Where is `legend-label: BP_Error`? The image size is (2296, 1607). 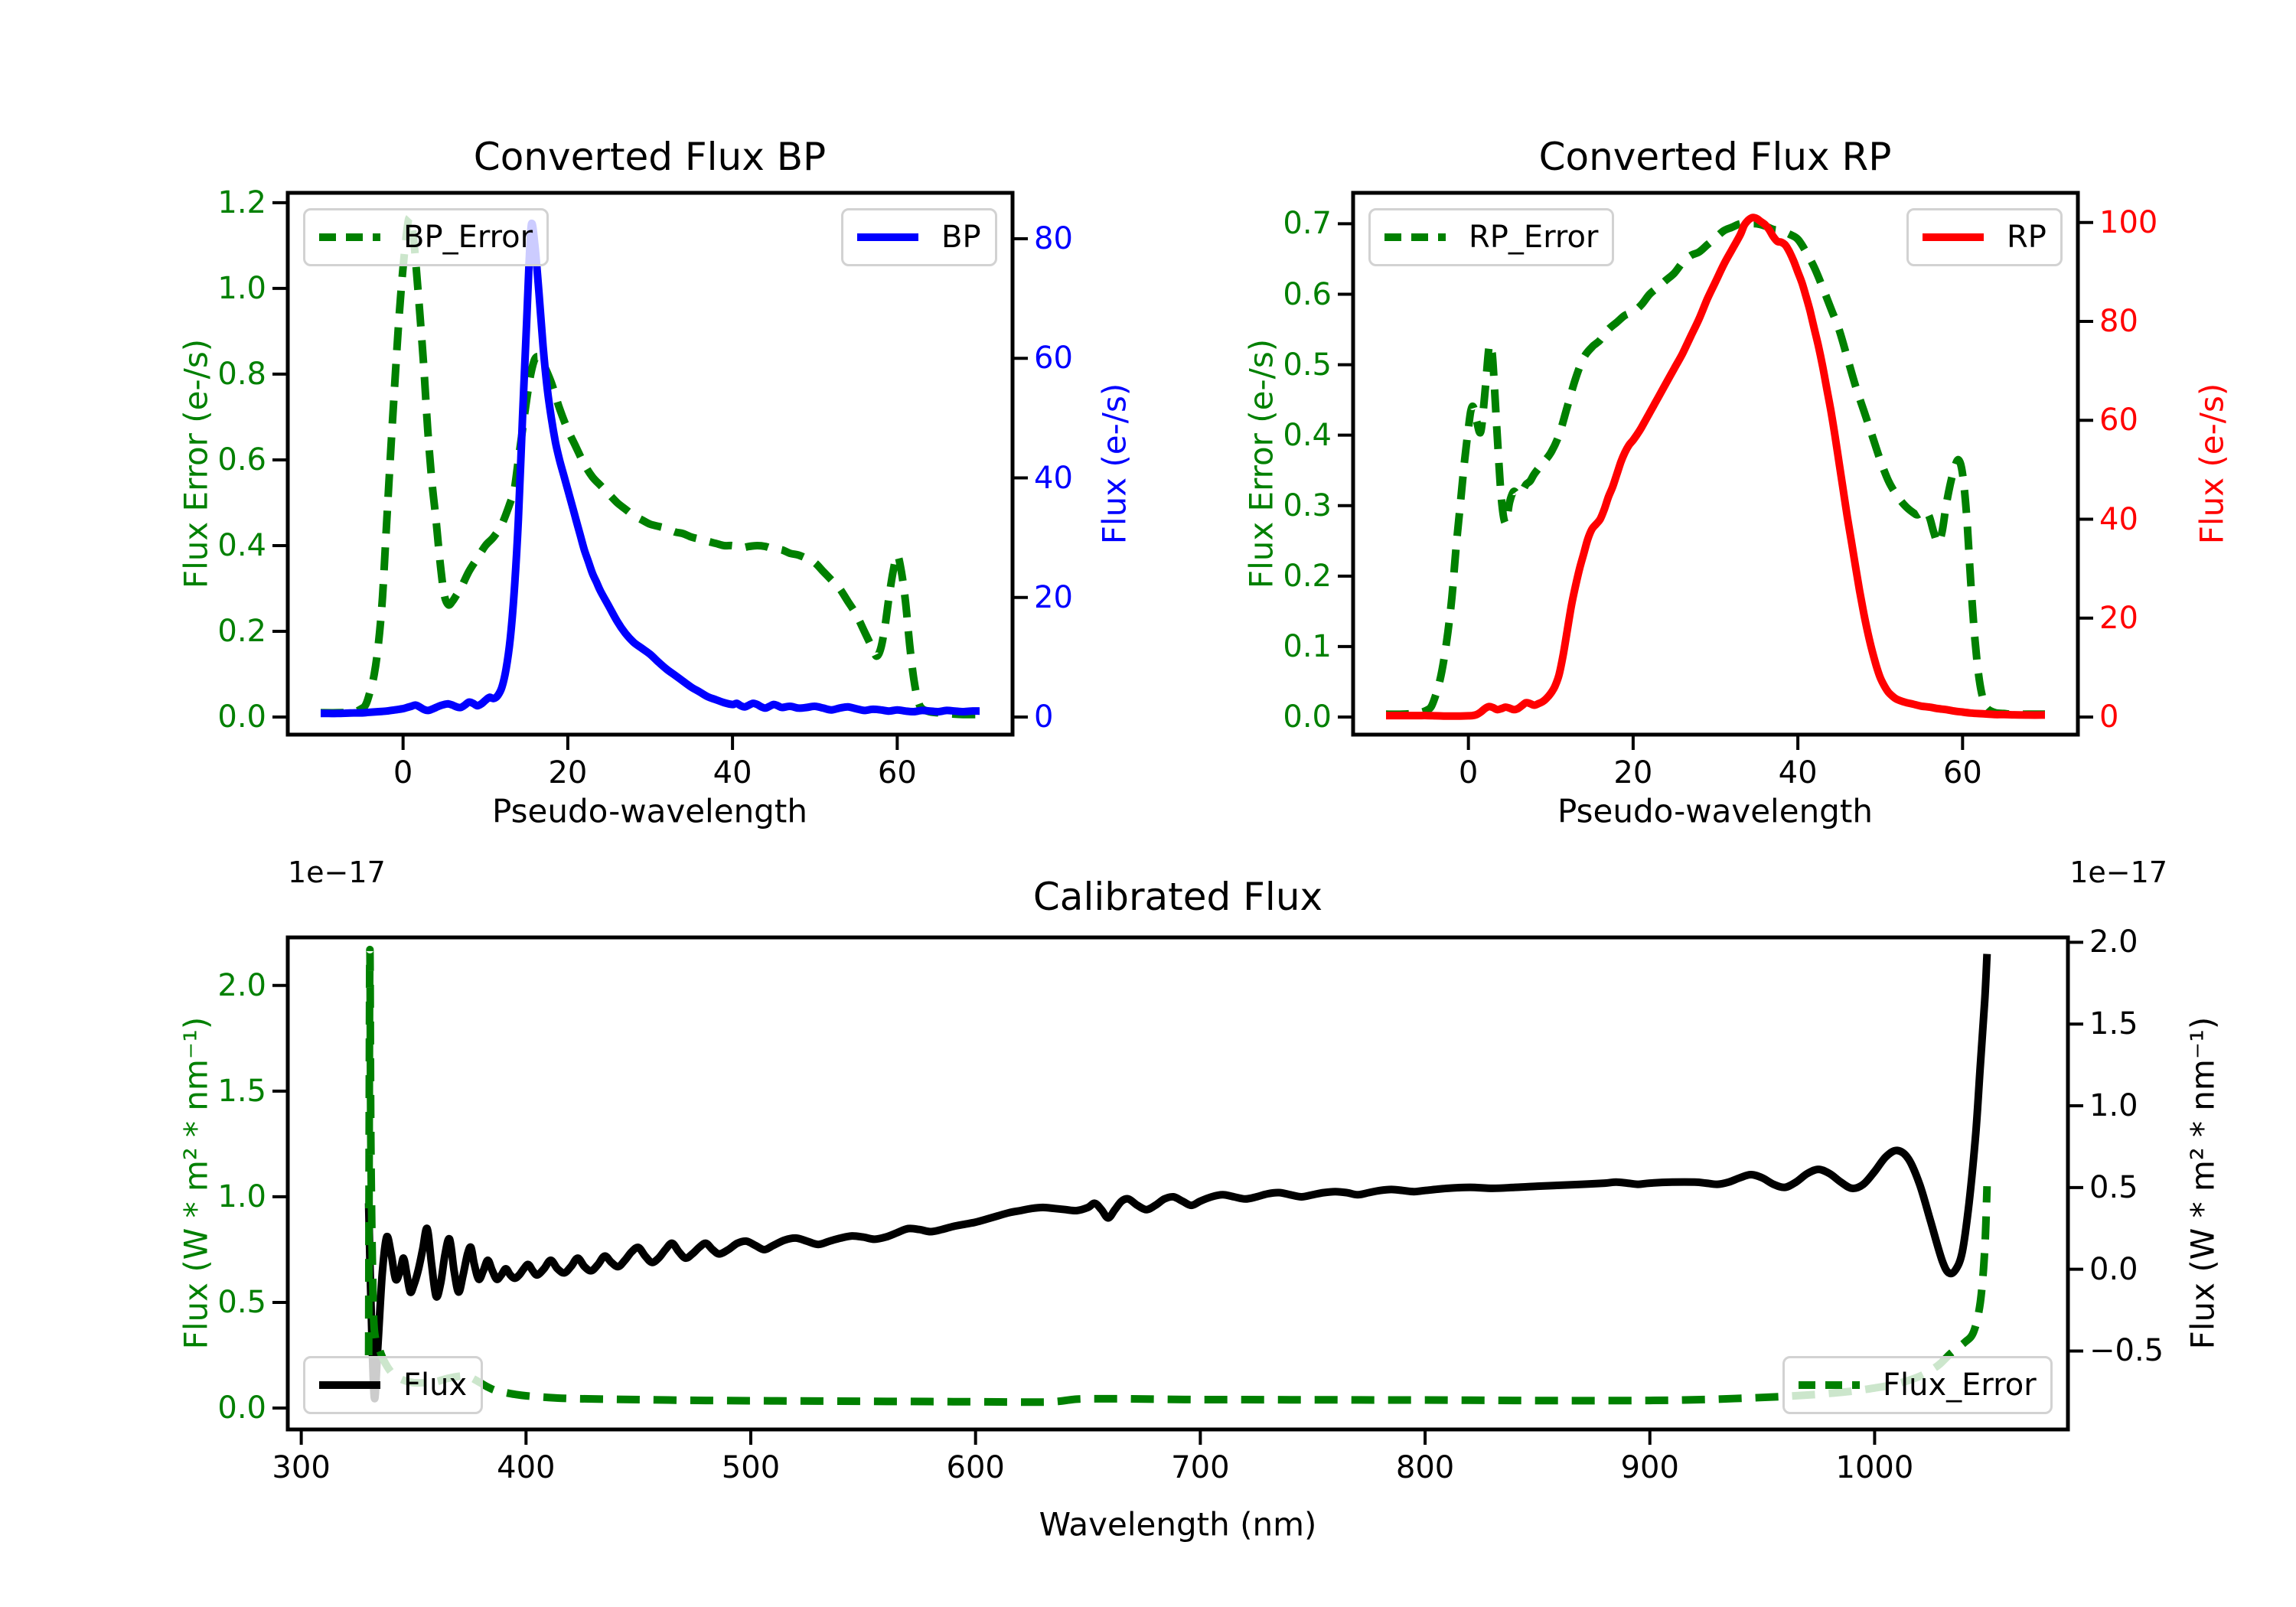
legend-label: BP_Error is located at coordinates (468, 237).